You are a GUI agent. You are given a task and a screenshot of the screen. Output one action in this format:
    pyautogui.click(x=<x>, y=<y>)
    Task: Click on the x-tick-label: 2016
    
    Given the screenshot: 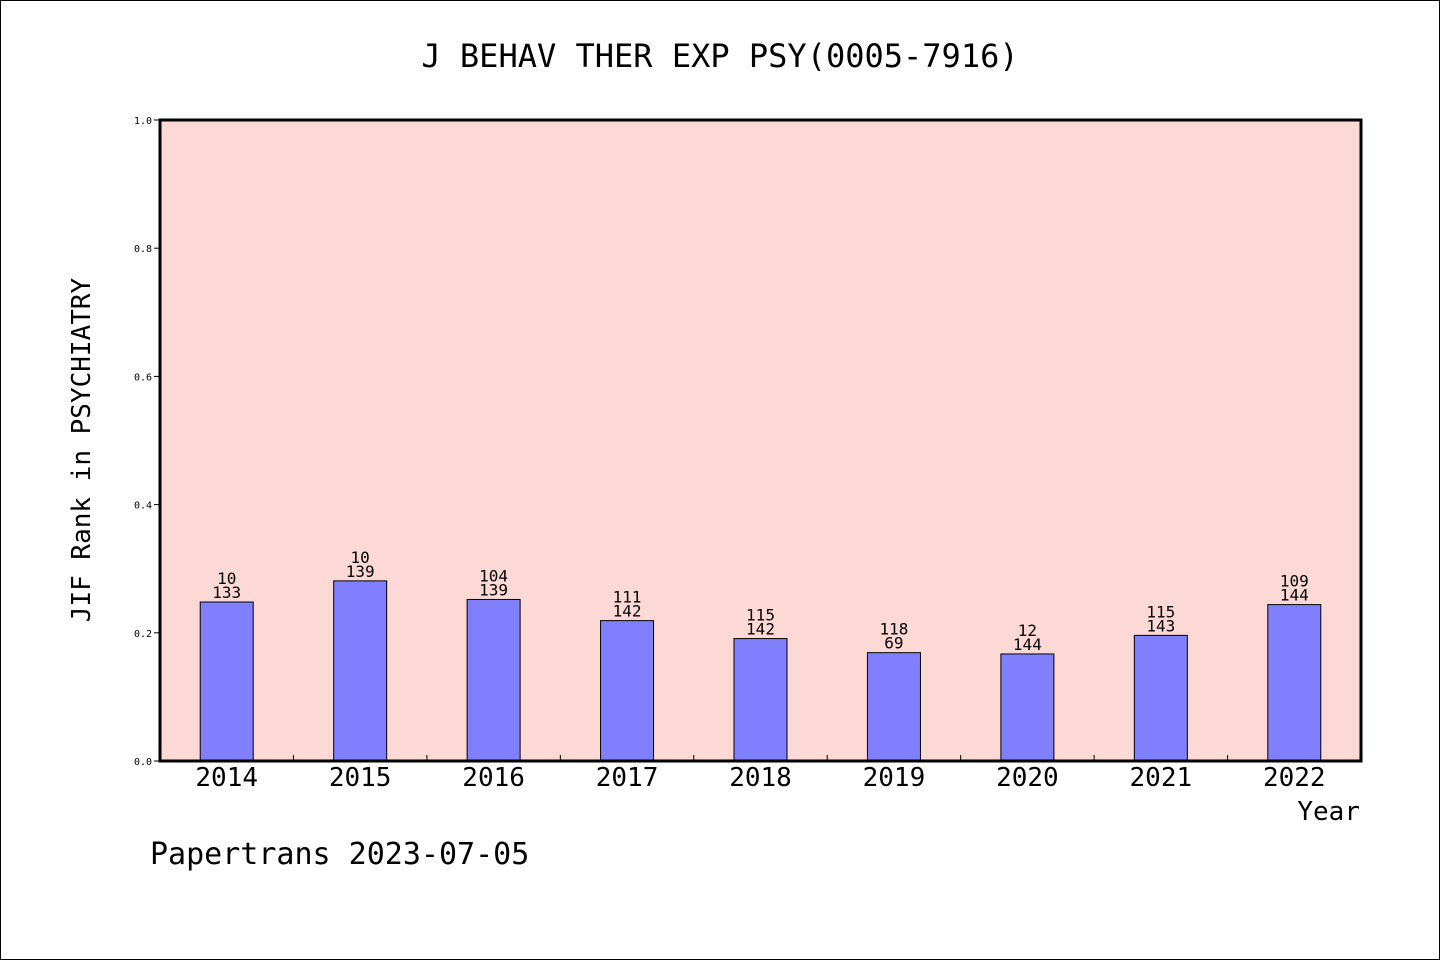 What is the action you would take?
    pyautogui.click(x=493, y=778)
    